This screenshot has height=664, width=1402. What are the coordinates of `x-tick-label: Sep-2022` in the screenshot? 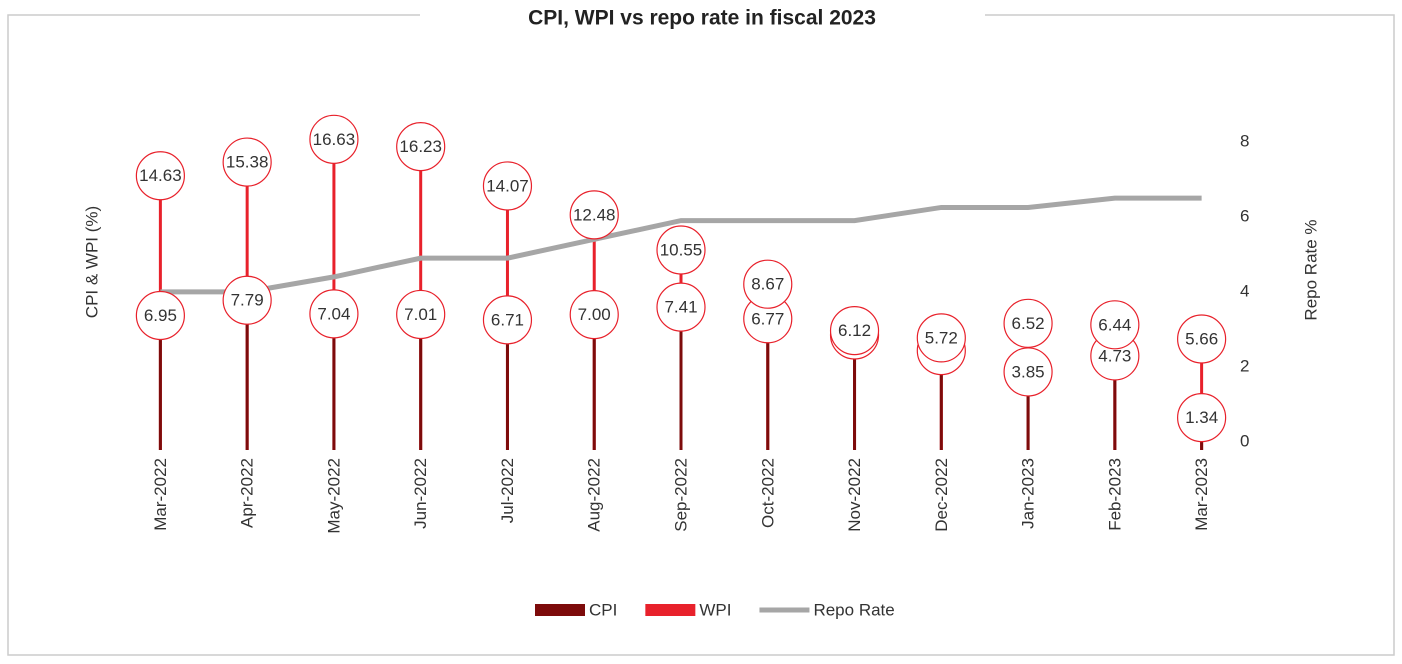 It's located at (680, 495).